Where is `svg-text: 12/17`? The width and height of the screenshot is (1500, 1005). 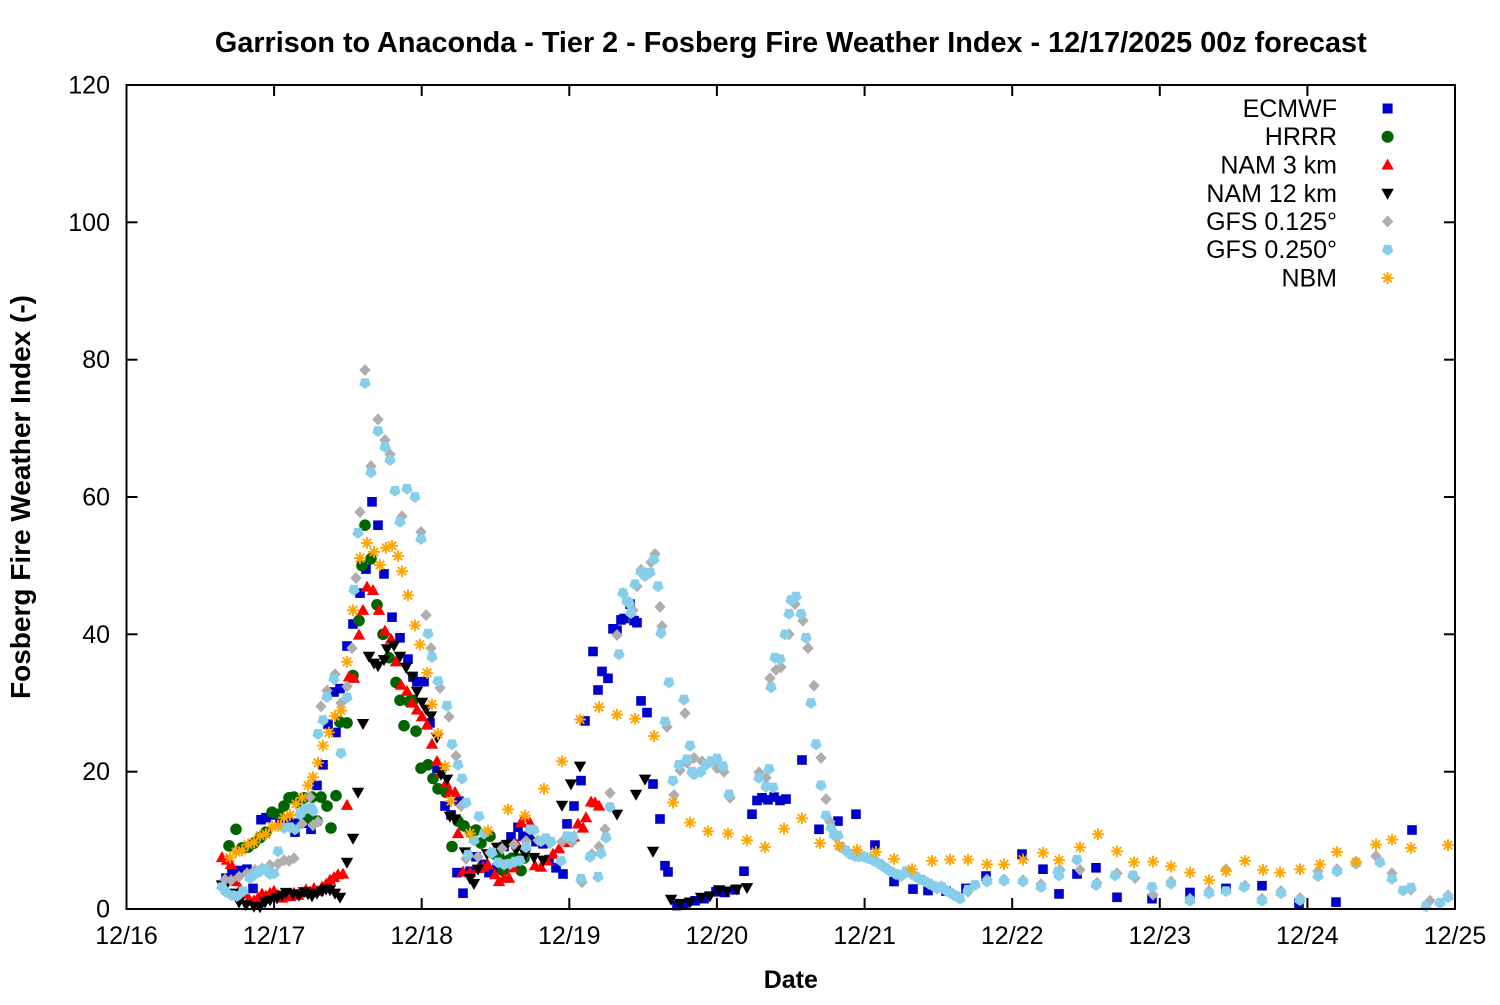 svg-text: 12/17 is located at coordinates (274, 936).